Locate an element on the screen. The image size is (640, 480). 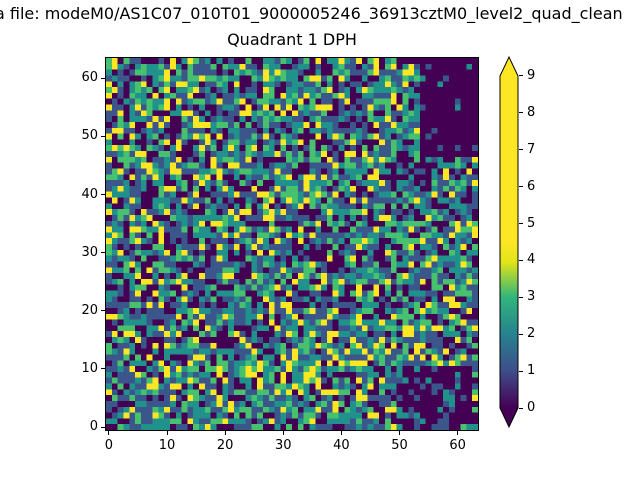
y-tick-label: 10 is located at coordinates (89, 368).